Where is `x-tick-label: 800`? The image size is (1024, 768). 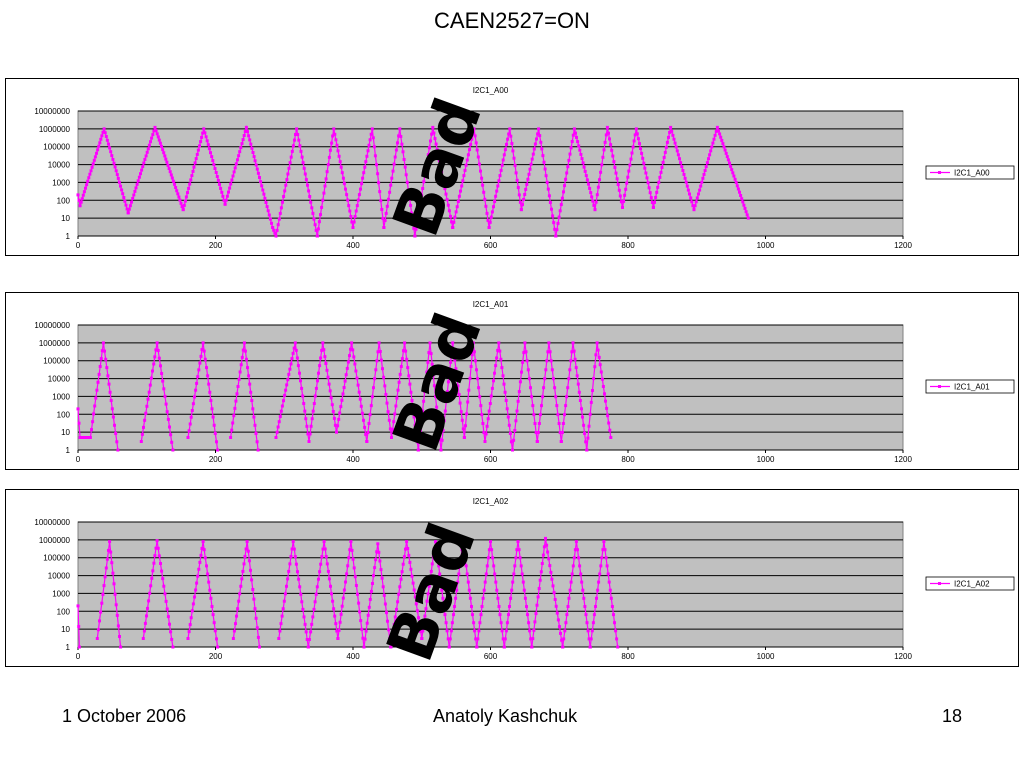 x-tick-label: 800 is located at coordinates (628, 459).